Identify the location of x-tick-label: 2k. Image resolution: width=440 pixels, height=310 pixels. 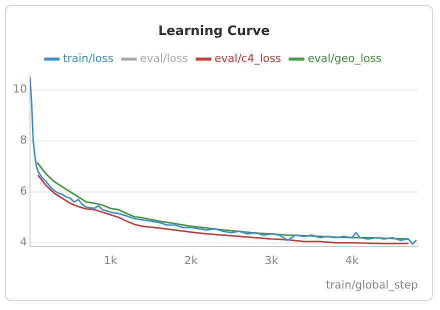
(191, 261).